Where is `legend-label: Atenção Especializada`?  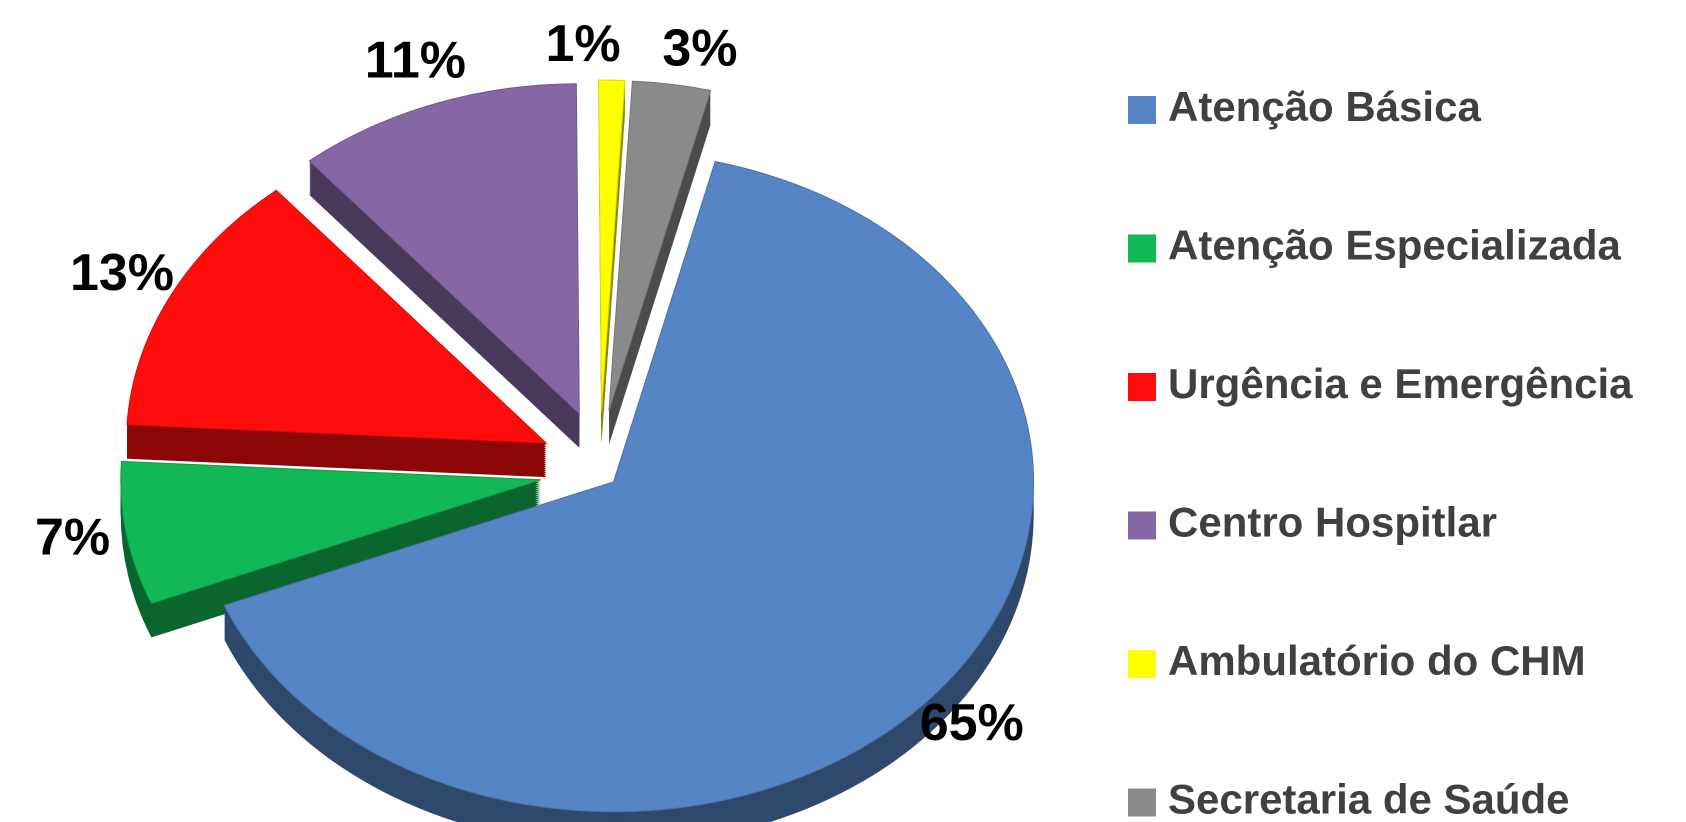
legend-label: Atenção Especializada is located at coordinates (1394, 245).